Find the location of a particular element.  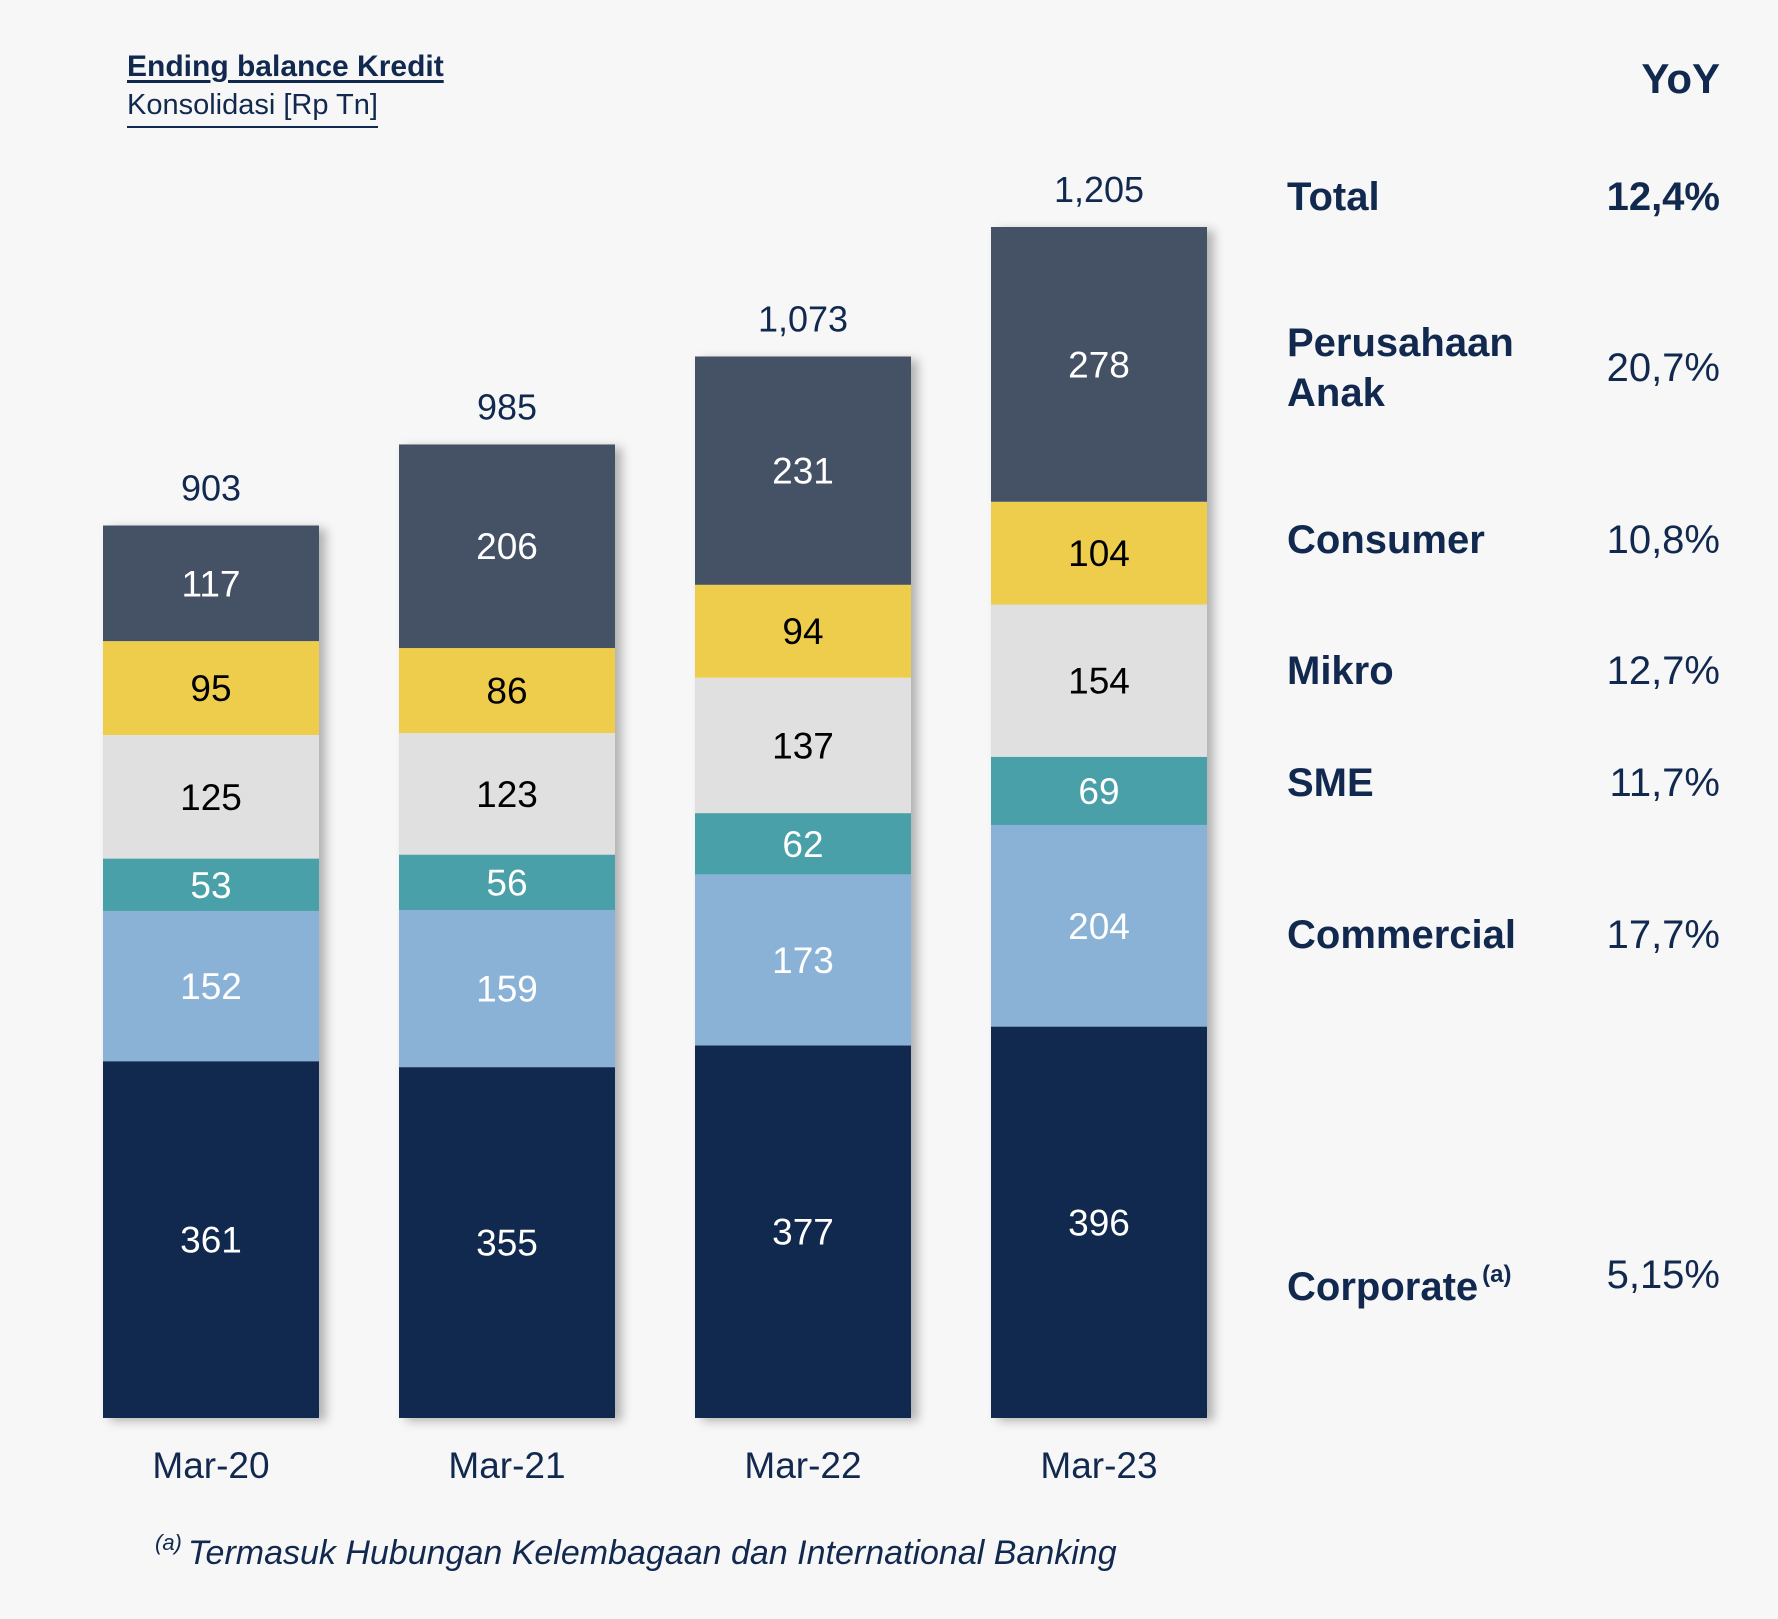

x-tick-label: Mar-20 is located at coordinates (210, 1465).